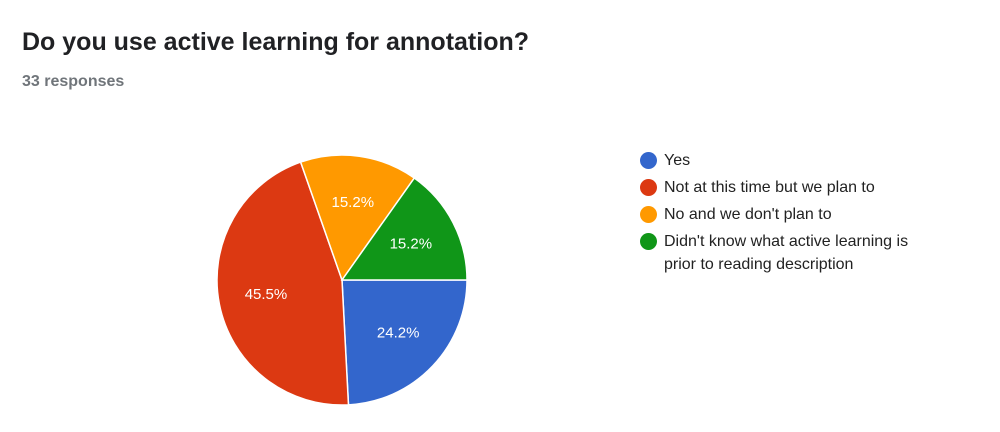 Image resolution: width=1000 pixels, height=432 pixels. I want to click on legend-item: No and we don't plan to, so click(784, 214).